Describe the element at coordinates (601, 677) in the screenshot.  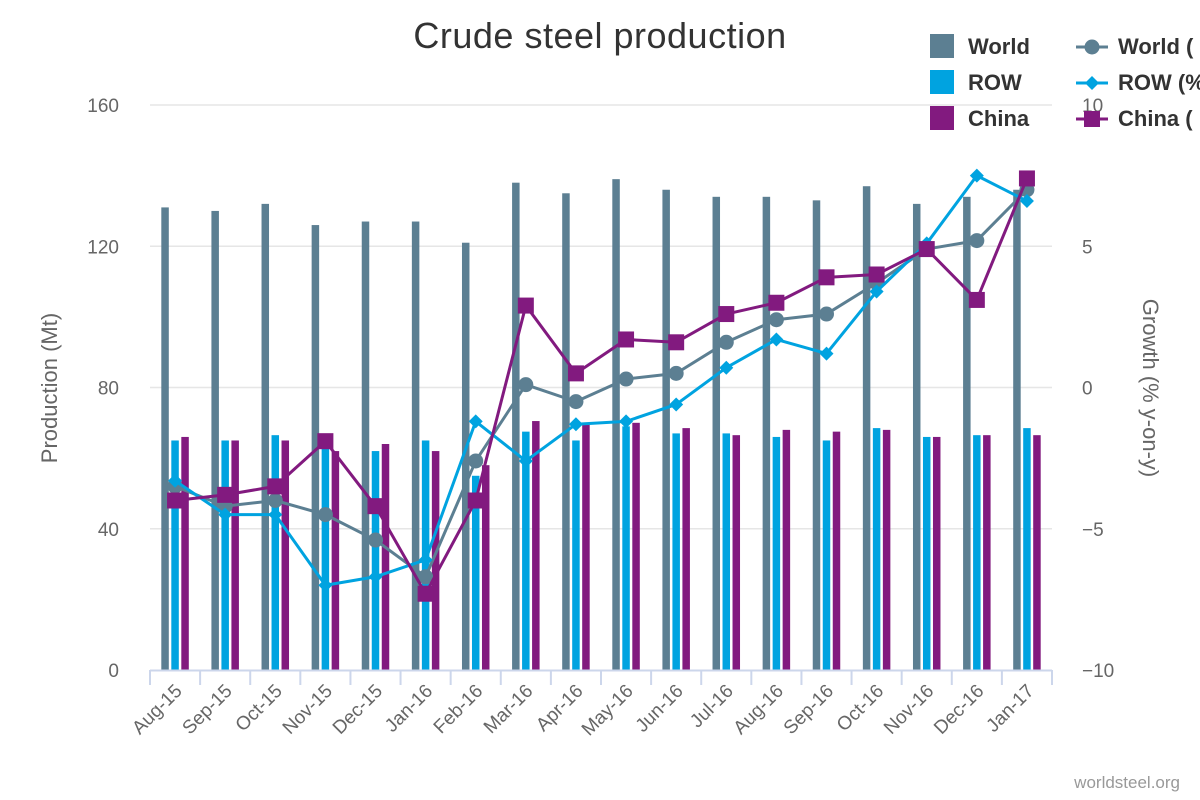
I see `x-axis` at that location.